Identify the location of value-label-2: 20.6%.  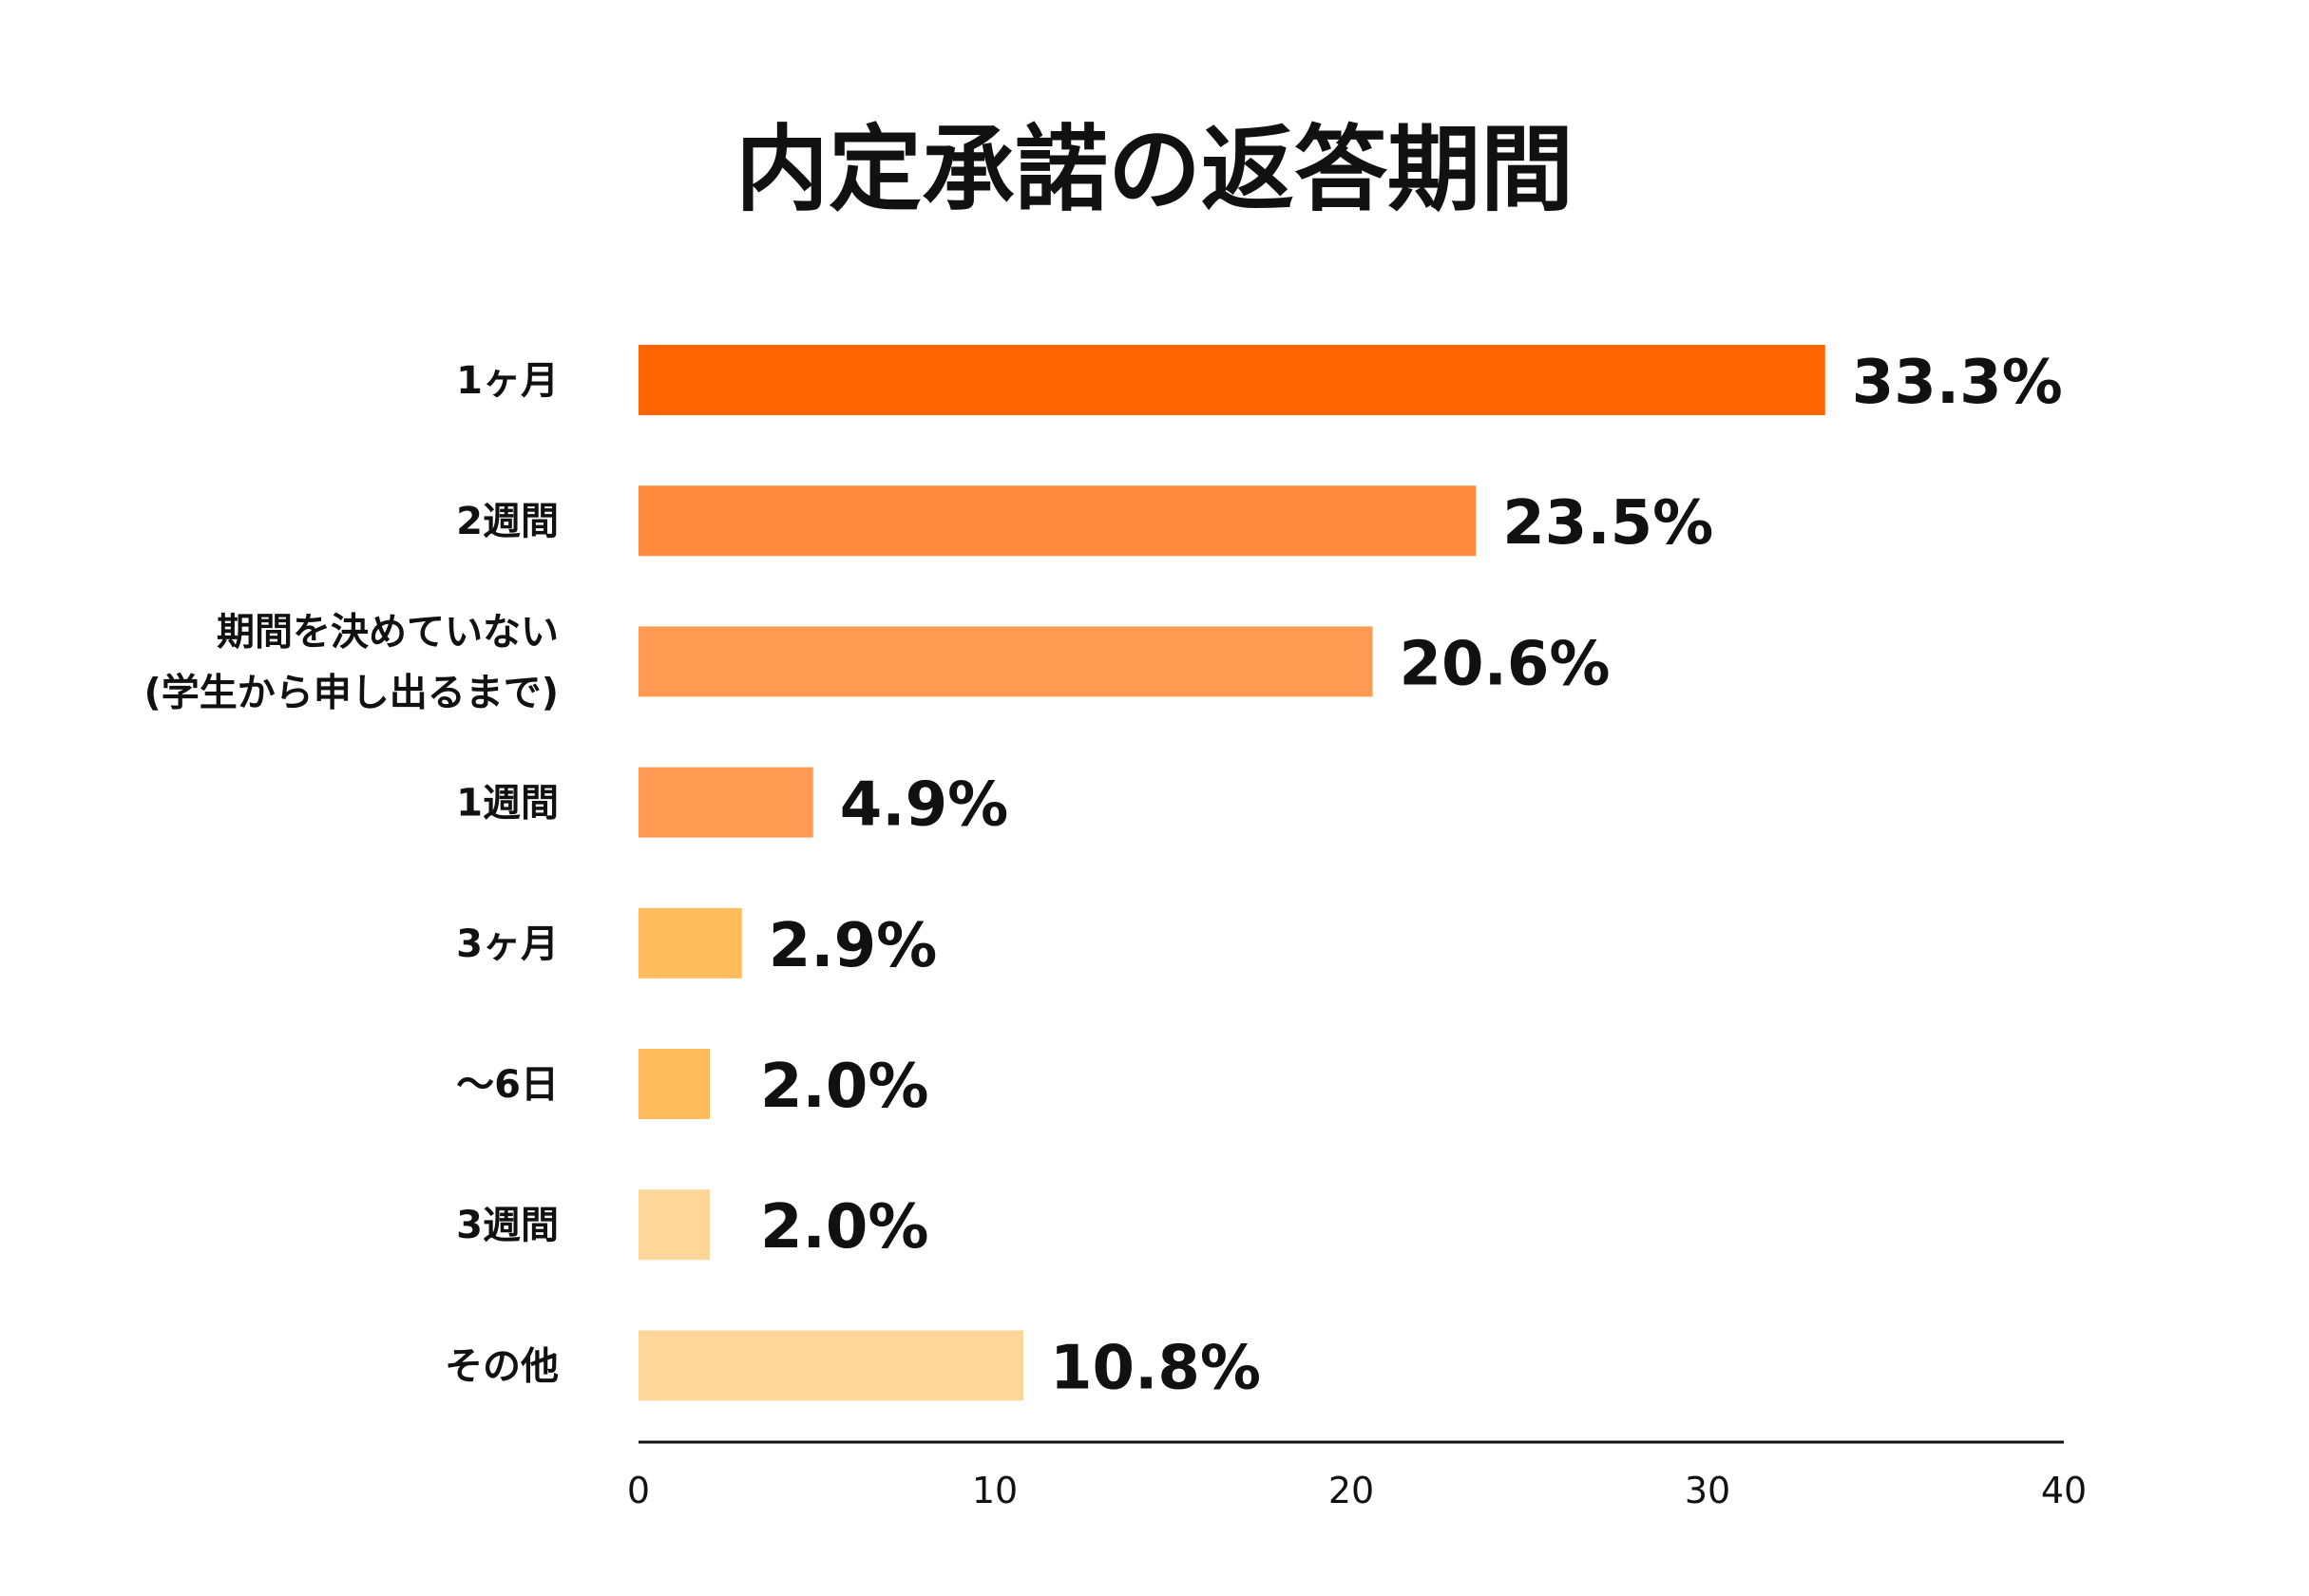
(1505, 664).